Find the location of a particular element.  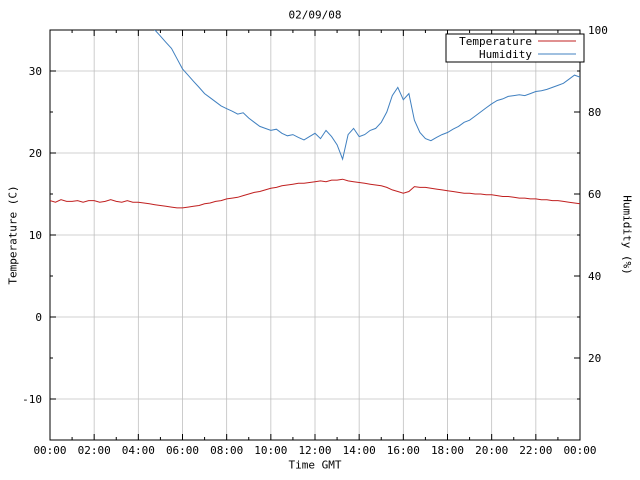

svg-text: 12:00 is located at coordinates (314, 450).